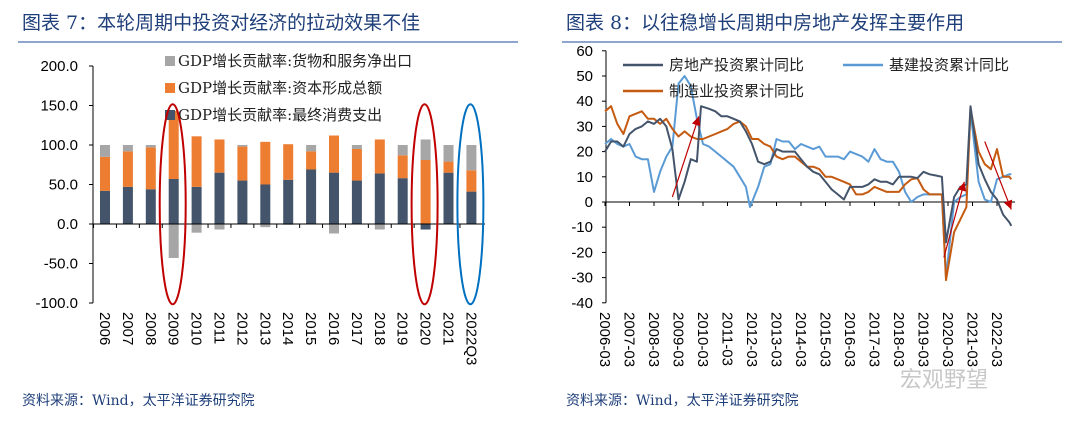 The width and height of the screenshot is (1080, 422). Describe the element at coordinates (678, 339) in the screenshot. I see `x-tick-label: 2009-03` at that location.